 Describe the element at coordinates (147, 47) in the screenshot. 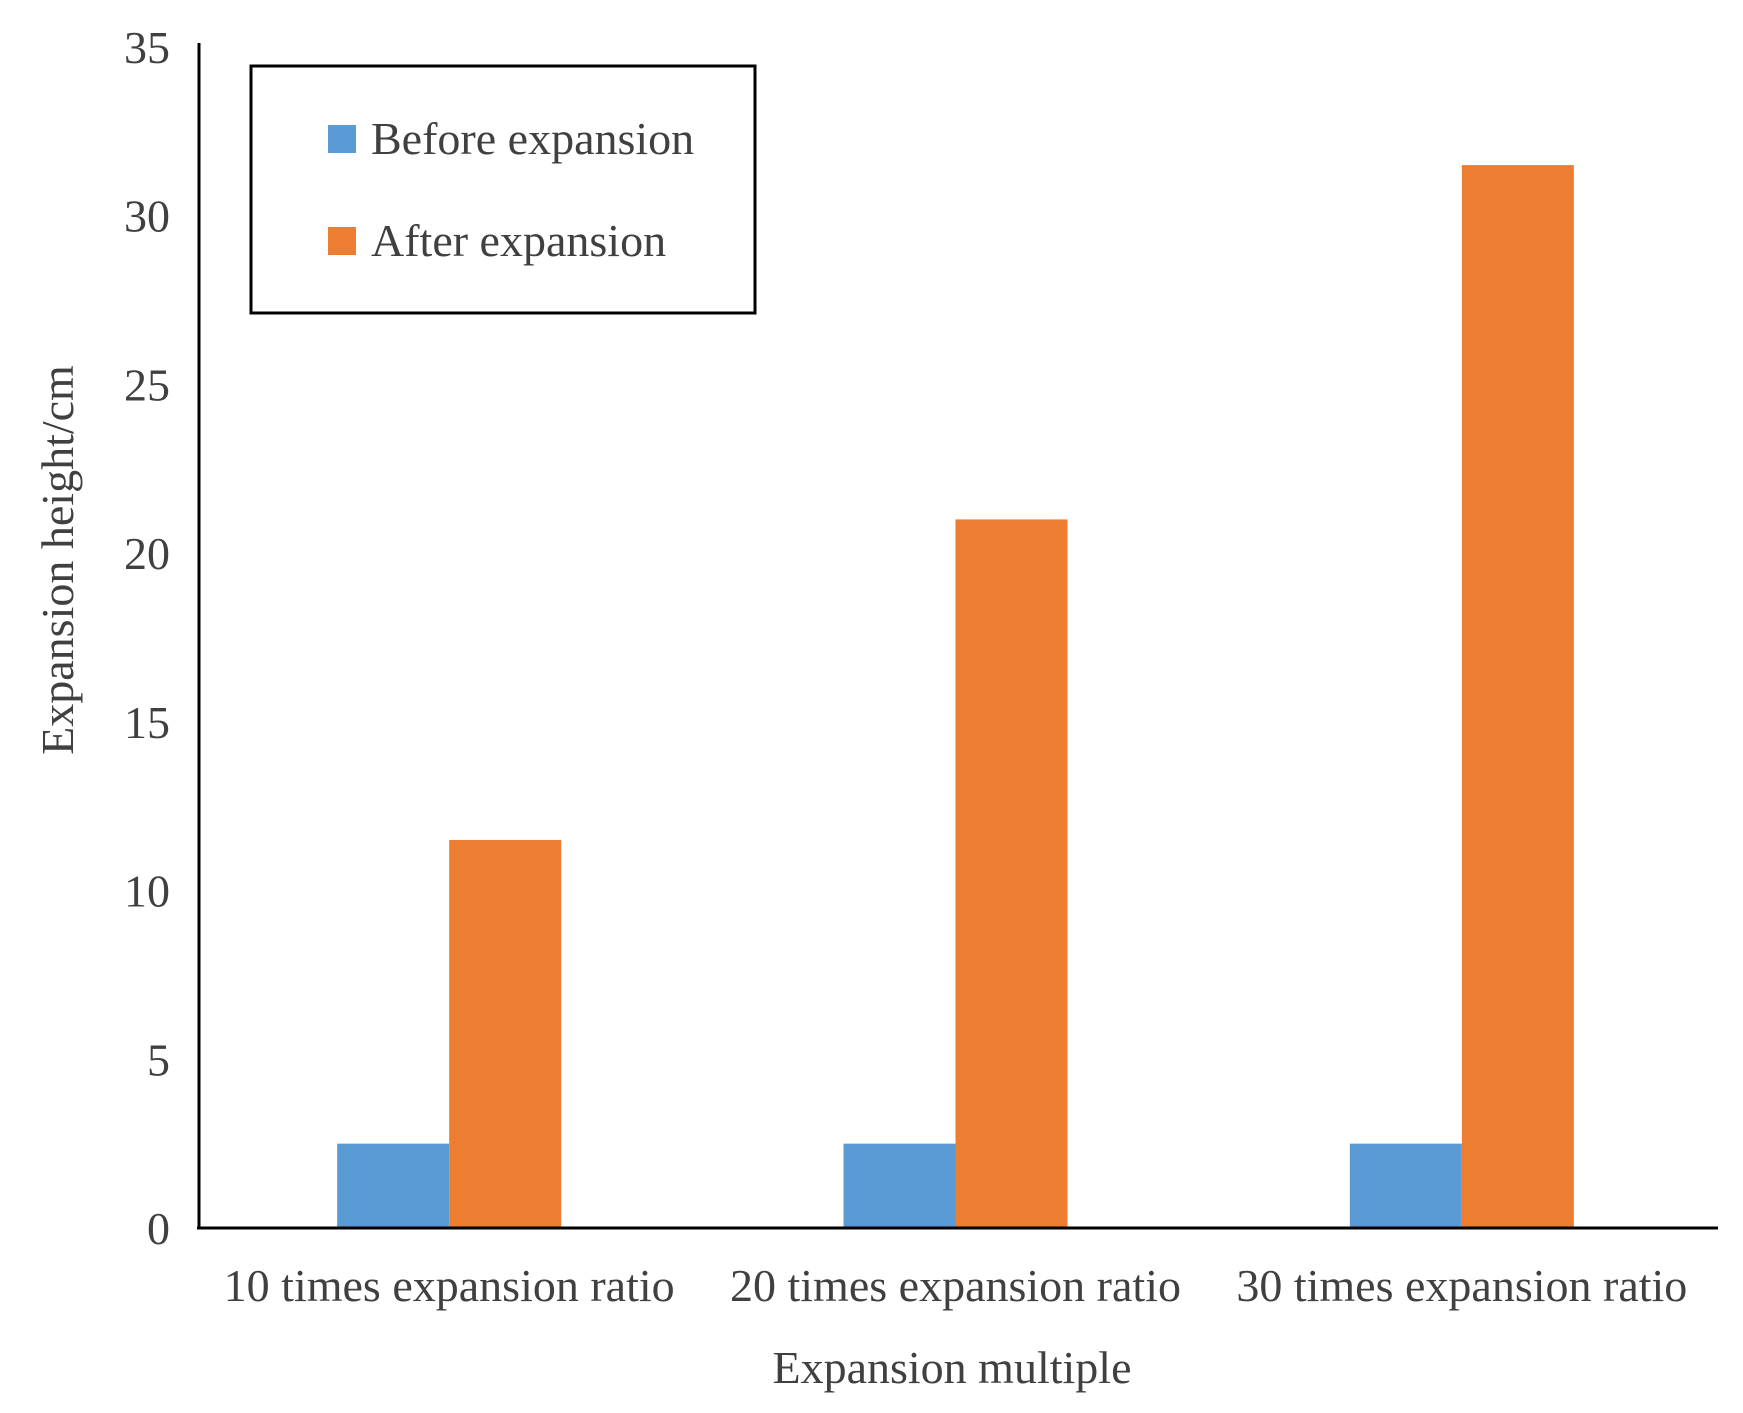

I see `y-tick-label: 35` at that location.